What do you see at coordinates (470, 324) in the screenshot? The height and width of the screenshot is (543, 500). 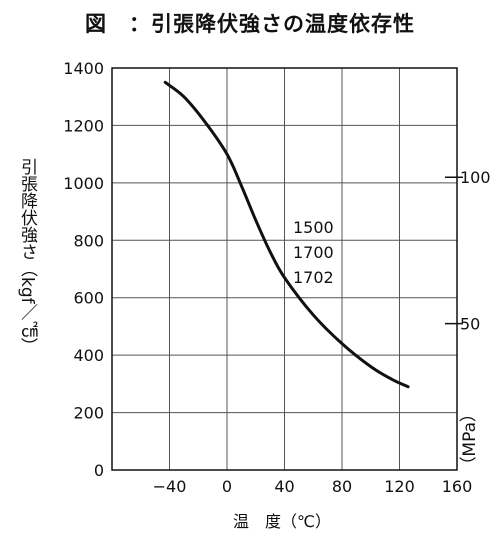 I see `y2-tick-label: 50` at bounding box center [470, 324].